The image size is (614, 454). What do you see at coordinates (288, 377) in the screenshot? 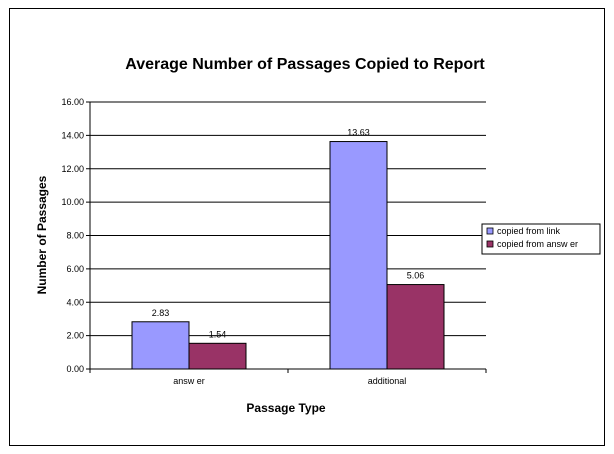
I see `x-axis-ticks: answ er additional` at bounding box center [288, 377].